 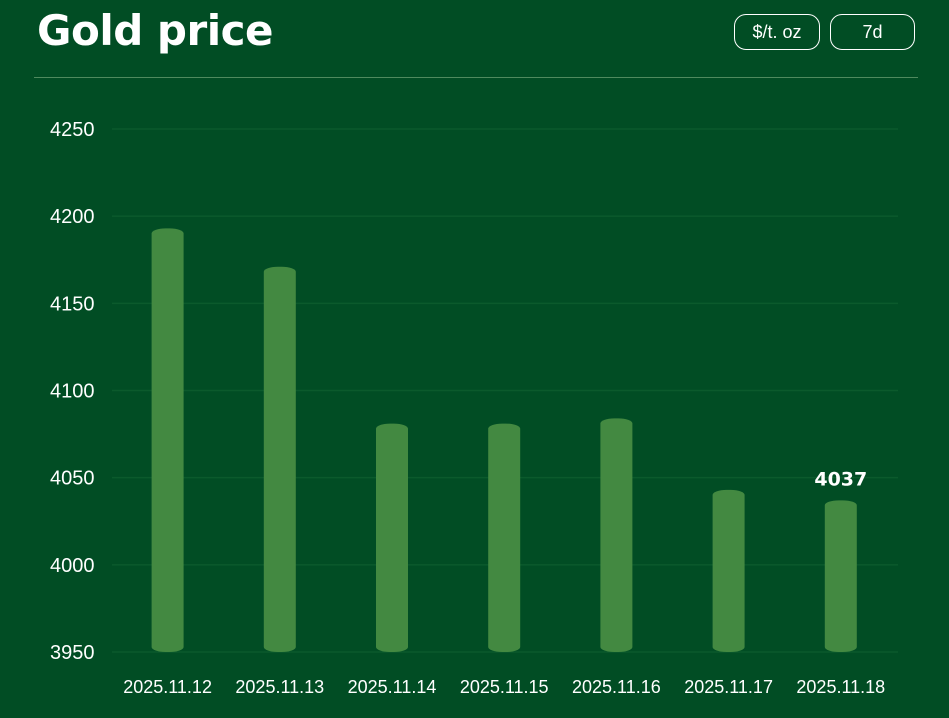 I want to click on time-range-button: 7d, so click(x=872, y=32).